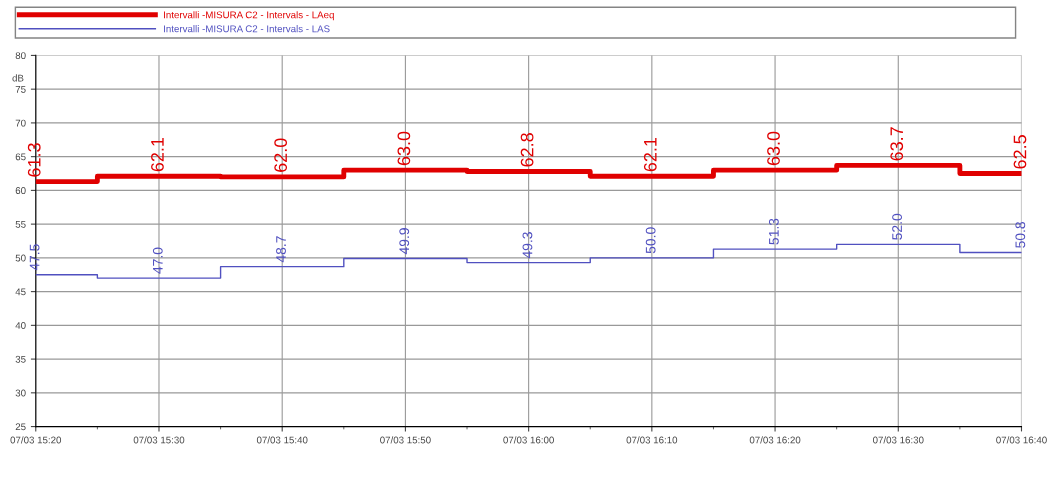 This screenshot has height=482, width=1052. What do you see at coordinates (36, 440) in the screenshot?
I see `x-tick-label: 07/03 15:20` at bounding box center [36, 440].